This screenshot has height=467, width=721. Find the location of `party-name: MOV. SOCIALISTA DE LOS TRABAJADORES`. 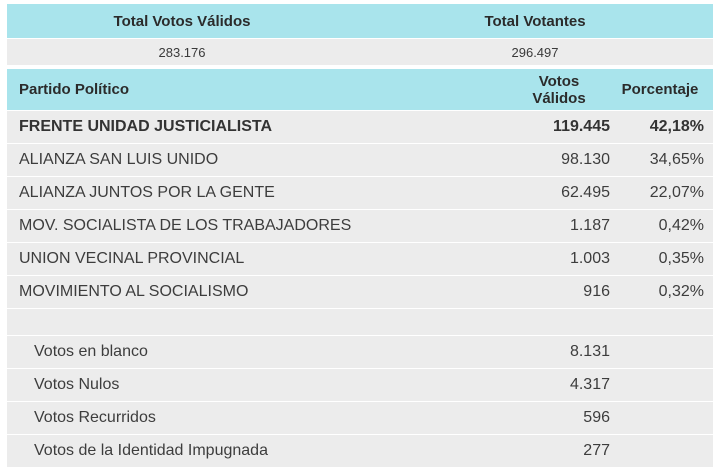

party-name: MOV. SOCIALISTA DE LOS TRABAJADORES is located at coordinates (185, 225).